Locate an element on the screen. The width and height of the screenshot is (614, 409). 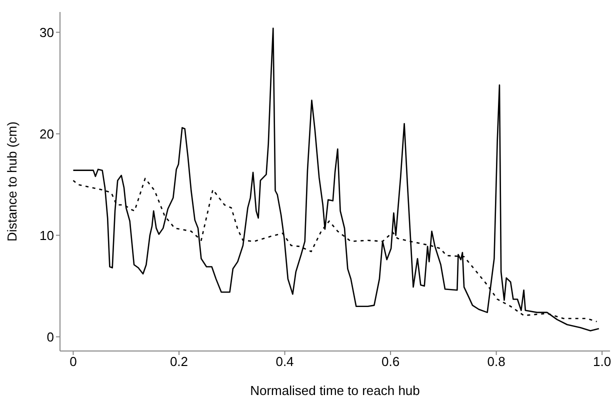
x-tick-label: 0.2 is located at coordinates (179, 362).